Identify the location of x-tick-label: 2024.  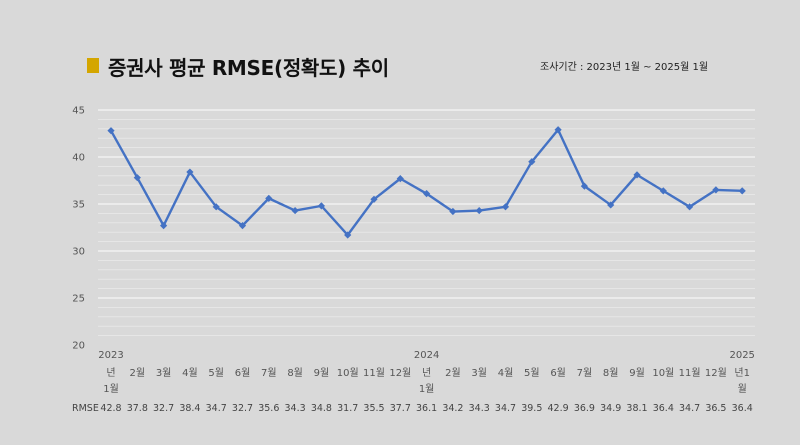
(426, 355).